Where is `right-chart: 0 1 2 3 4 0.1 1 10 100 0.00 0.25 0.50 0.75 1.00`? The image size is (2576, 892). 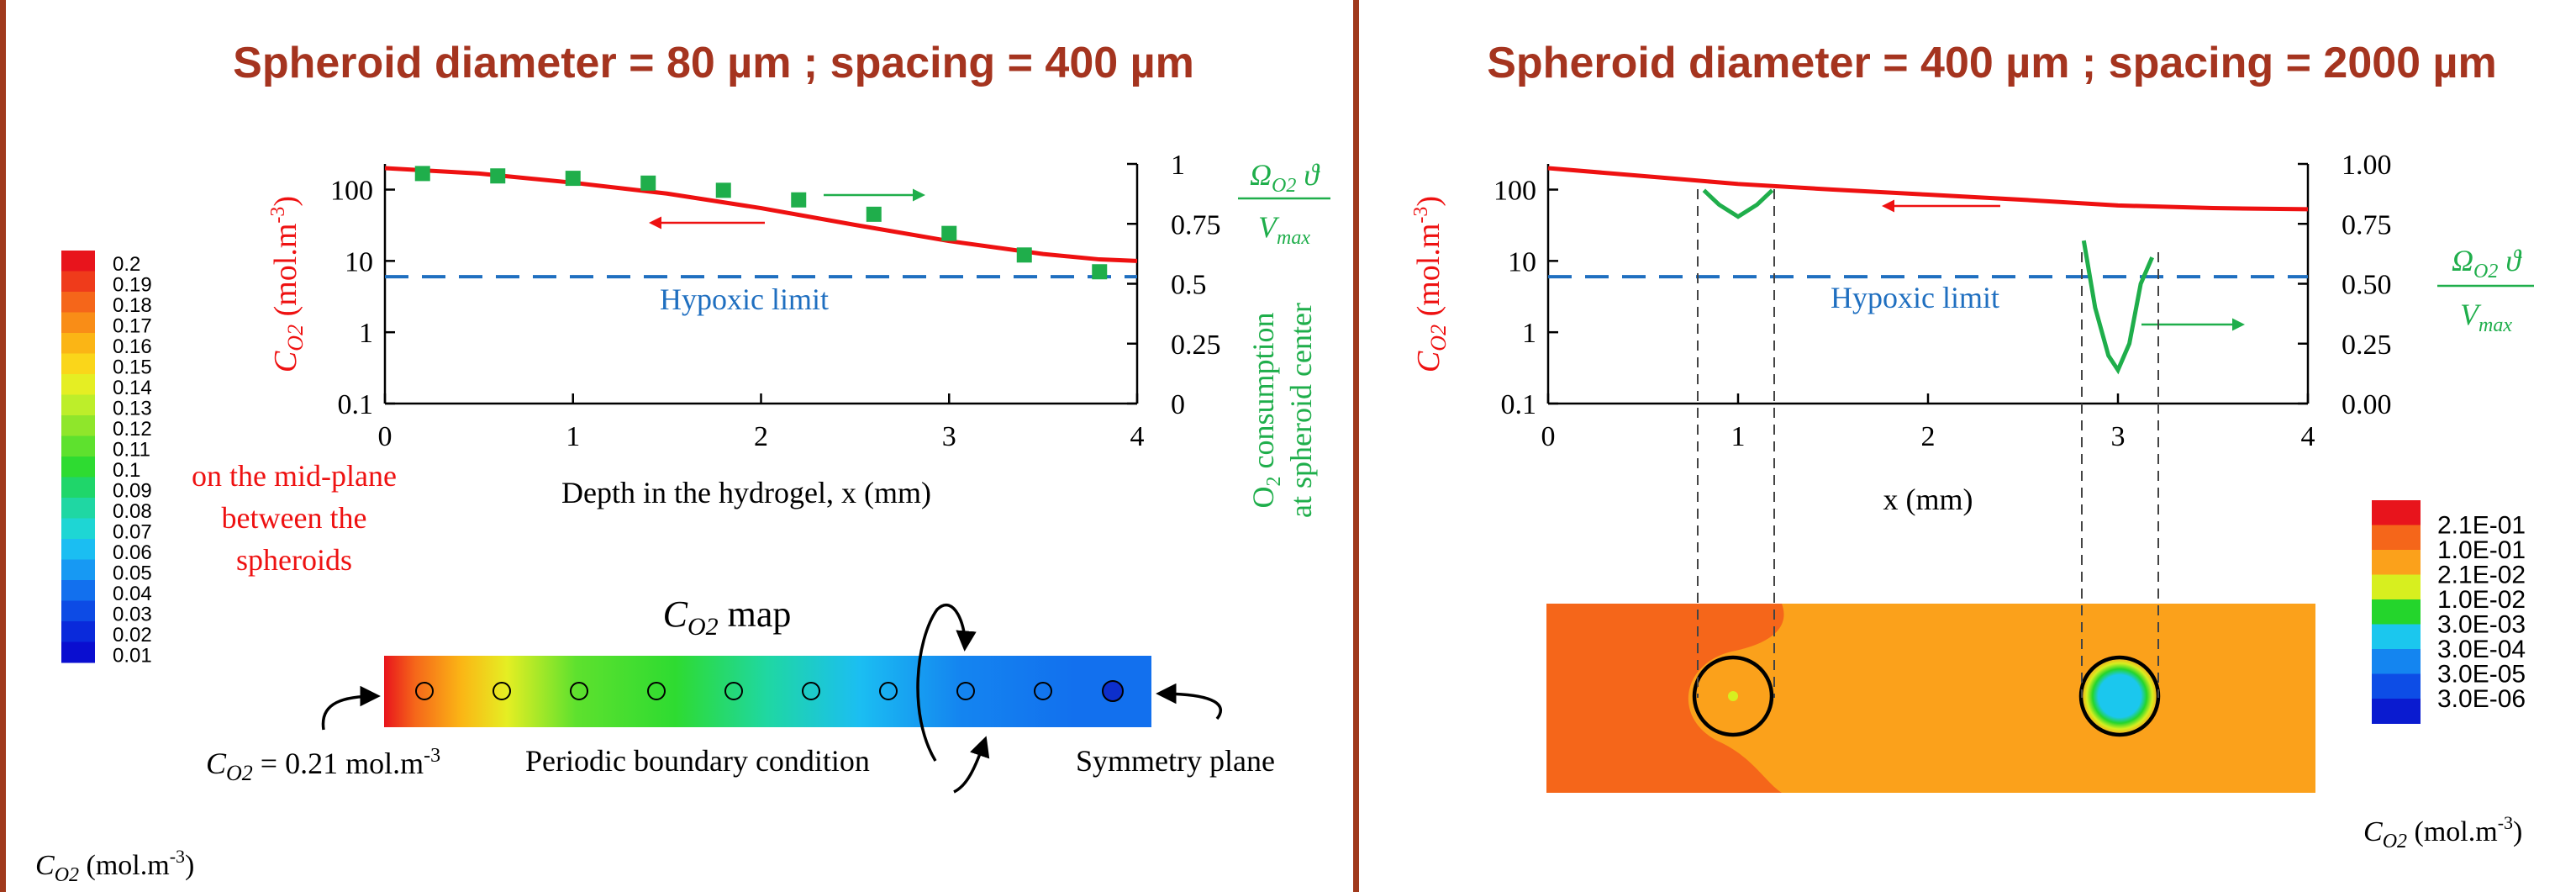
right-chart: 0 1 2 3 4 0.1 1 10 100 0.00 0.25 0.50 0.75 1.00 is located at coordinates (1942, 301).